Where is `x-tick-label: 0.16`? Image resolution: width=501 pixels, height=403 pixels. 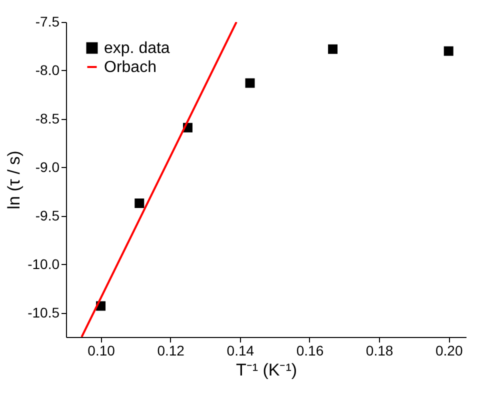 x-tick-label: 0.16 is located at coordinates (310, 350).